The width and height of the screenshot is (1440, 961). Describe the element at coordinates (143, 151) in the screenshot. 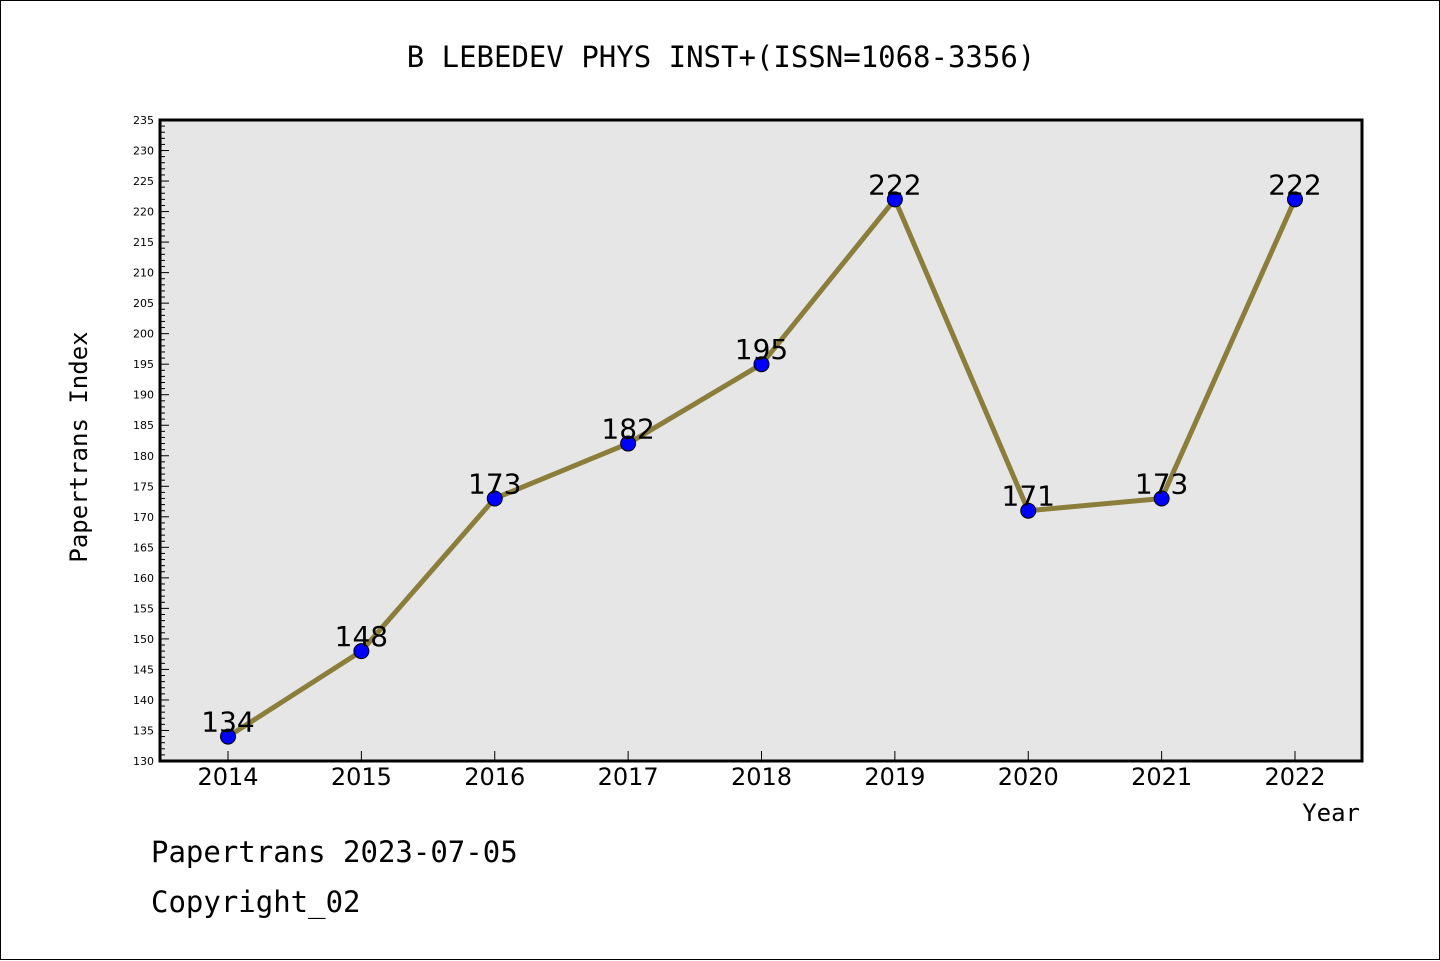

I see `y-tick-label: 230` at that location.